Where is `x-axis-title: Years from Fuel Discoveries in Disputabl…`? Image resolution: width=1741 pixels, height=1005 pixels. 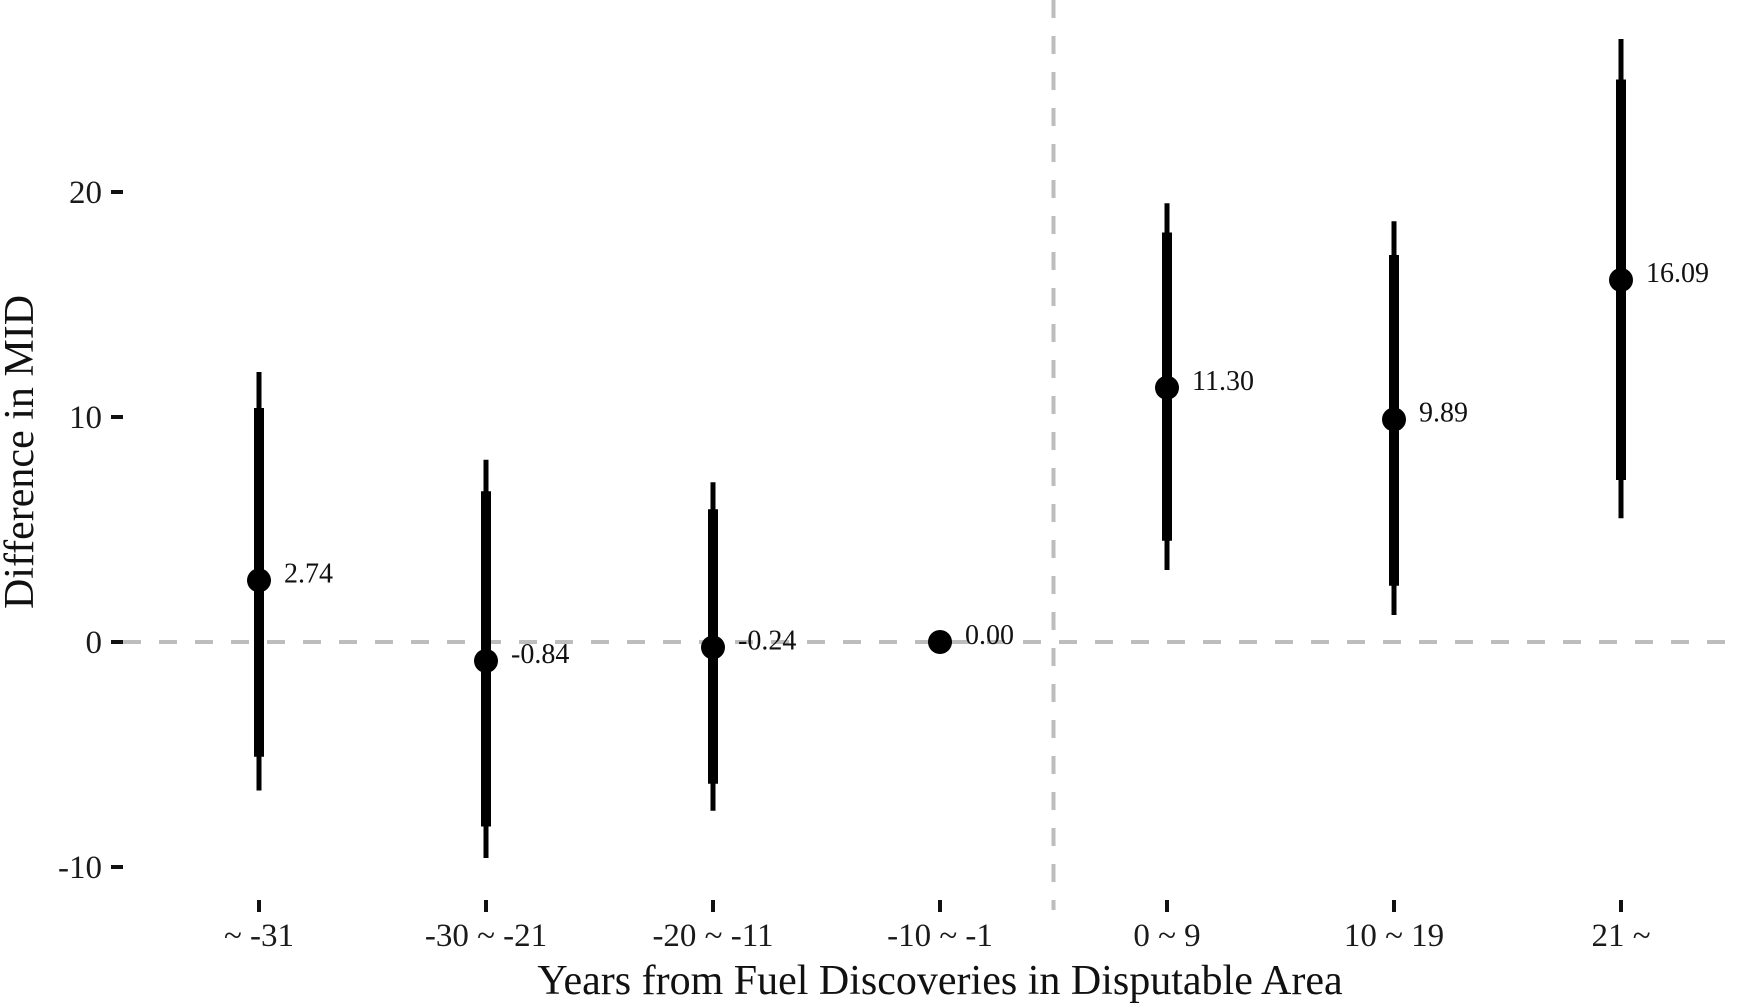
x-axis-title: Years from Fuel Discoveries in Disputabl… is located at coordinates (940, 981).